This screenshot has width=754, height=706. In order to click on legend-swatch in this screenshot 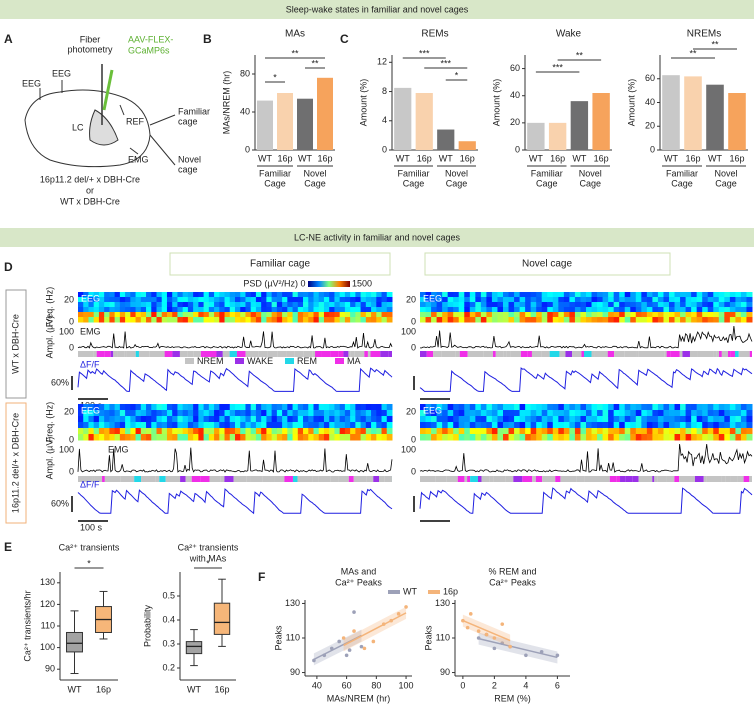, I will do `click(339, 361)`.